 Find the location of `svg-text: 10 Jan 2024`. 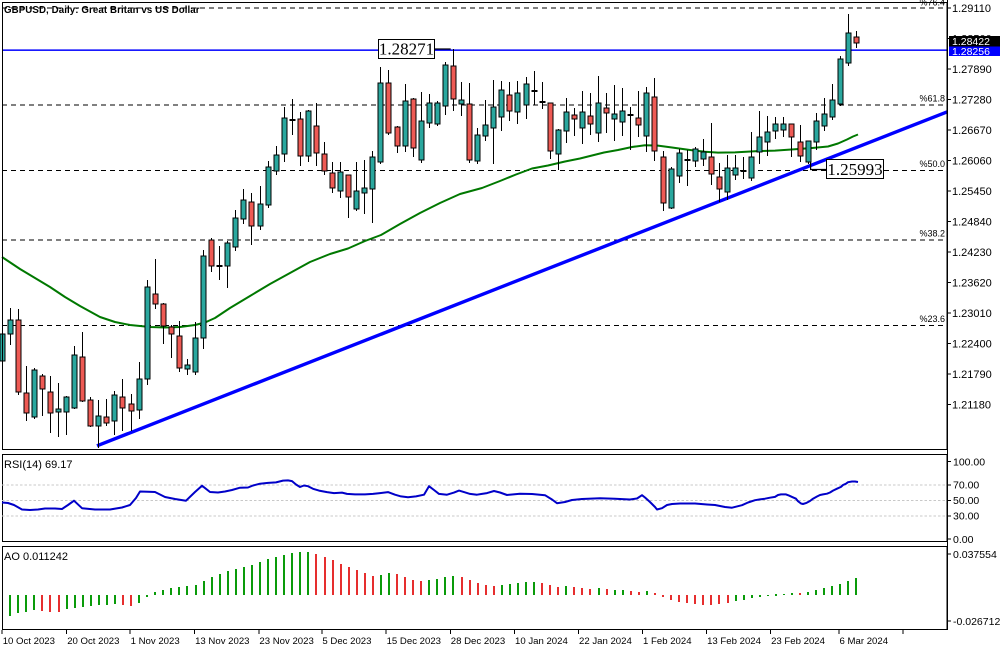

svg-text: 10 Jan 2024 is located at coordinates (541, 641).